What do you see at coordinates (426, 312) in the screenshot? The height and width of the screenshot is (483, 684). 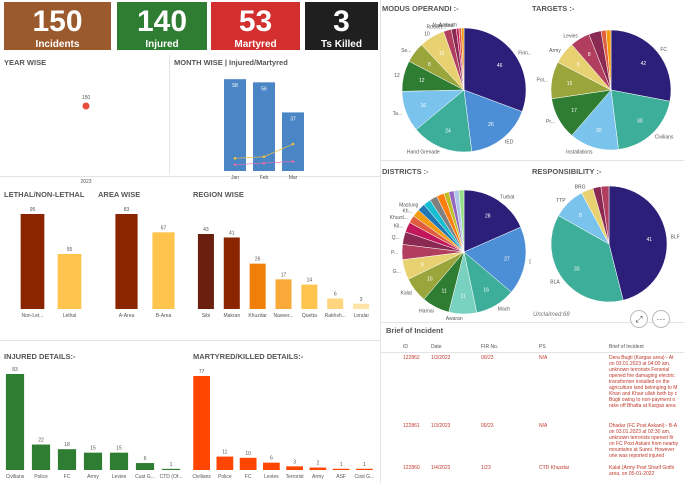 I see `pie-slice-label: Harnai` at bounding box center [426, 312].